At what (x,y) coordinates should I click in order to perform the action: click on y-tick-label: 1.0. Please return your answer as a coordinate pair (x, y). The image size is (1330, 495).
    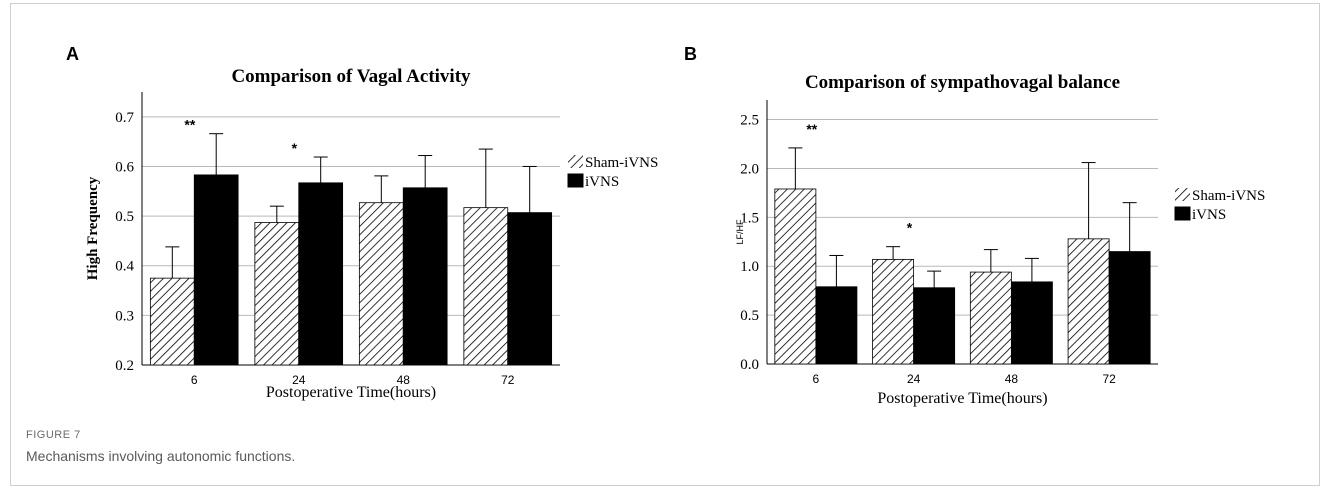
    Looking at the image, I should click on (749, 267).